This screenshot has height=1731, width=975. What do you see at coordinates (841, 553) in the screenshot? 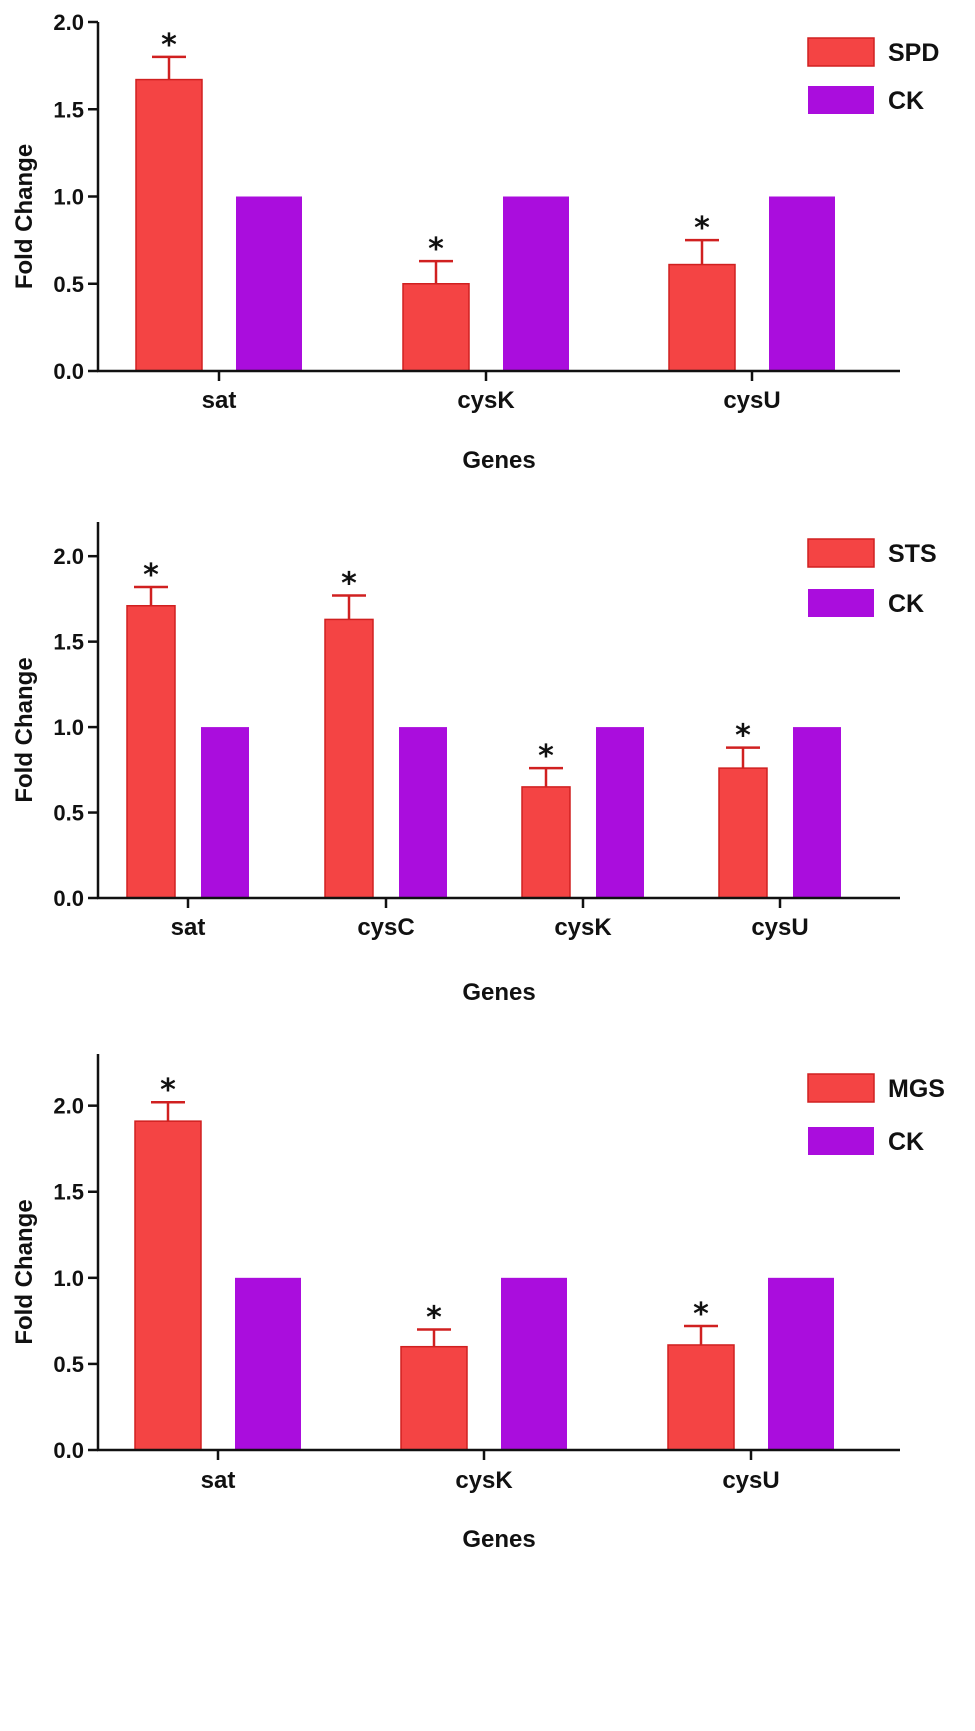
I see `legend-swatch-sts` at bounding box center [841, 553].